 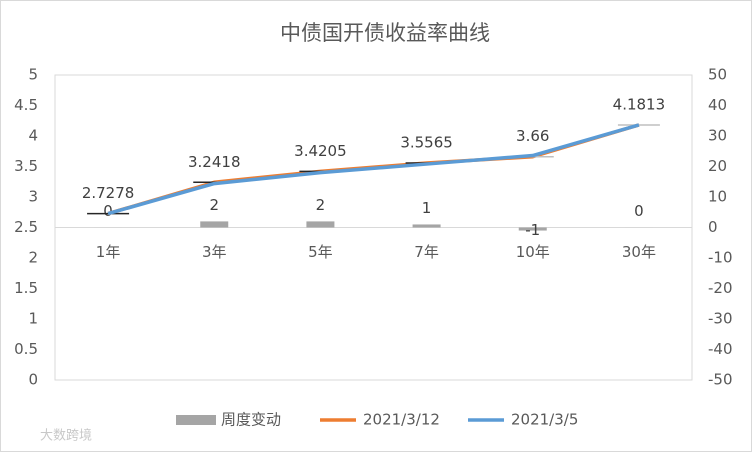 I want to click on y2-tick-label: 20, so click(x=717, y=166).